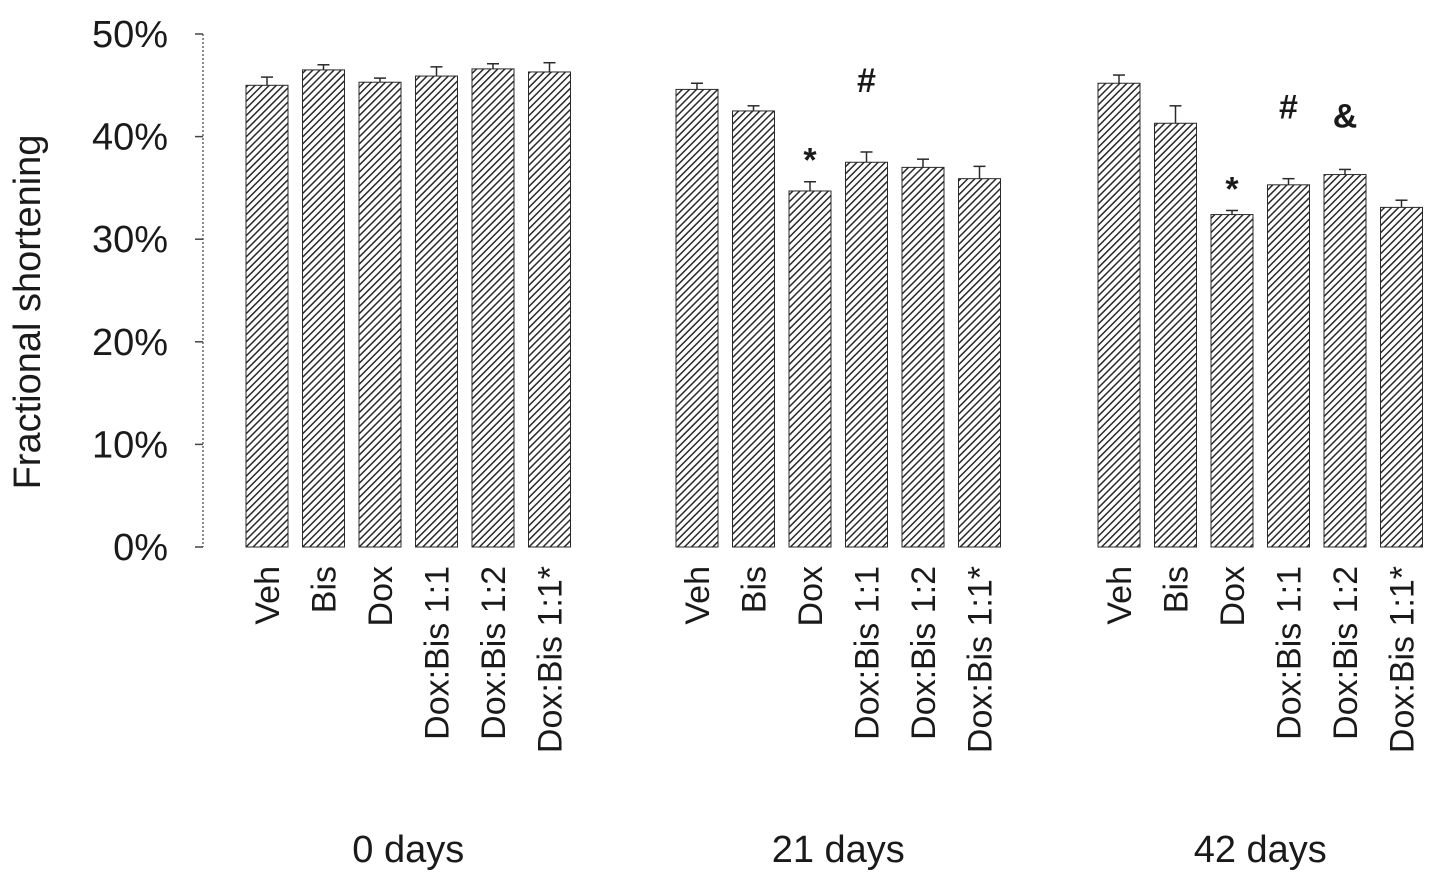 The image size is (1446, 872). What do you see at coordinates (1345, 116) in the screenshot?
I see `significance-marker: &` at bounding box center [1345, 116].